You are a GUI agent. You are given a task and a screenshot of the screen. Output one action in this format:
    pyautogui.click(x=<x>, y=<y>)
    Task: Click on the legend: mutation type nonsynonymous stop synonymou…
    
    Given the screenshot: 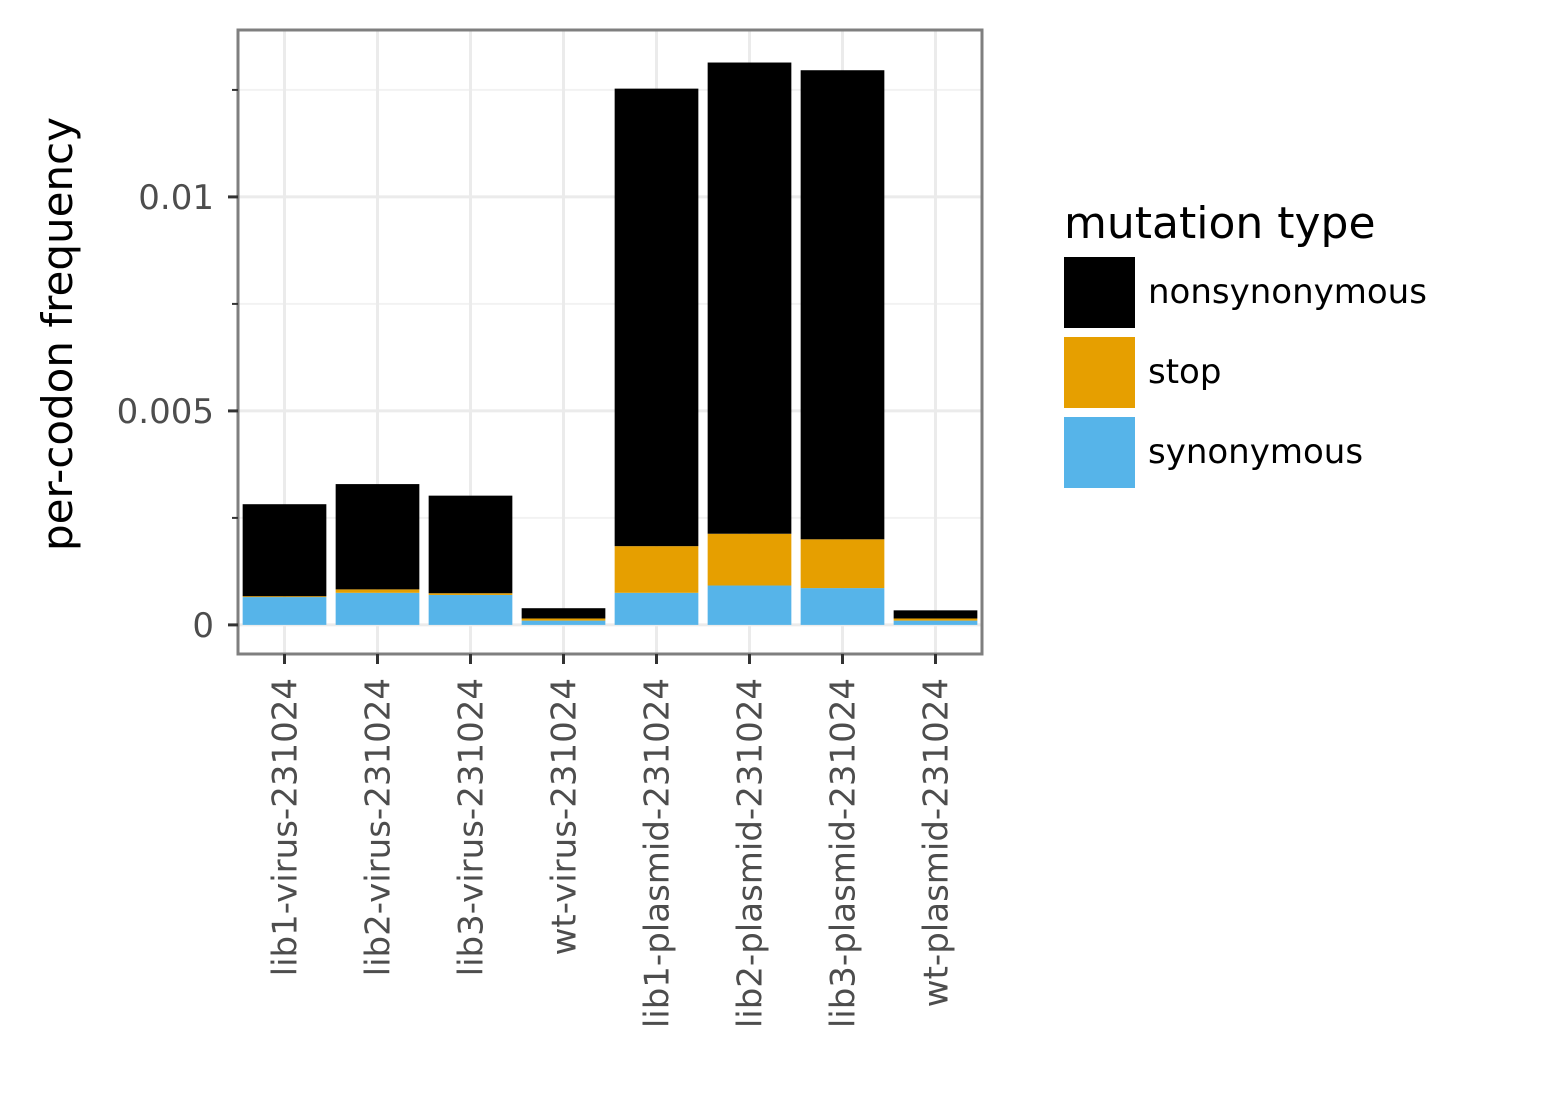 What is the action you would take?
    pyautogui.click(x=1245, y=343)
    